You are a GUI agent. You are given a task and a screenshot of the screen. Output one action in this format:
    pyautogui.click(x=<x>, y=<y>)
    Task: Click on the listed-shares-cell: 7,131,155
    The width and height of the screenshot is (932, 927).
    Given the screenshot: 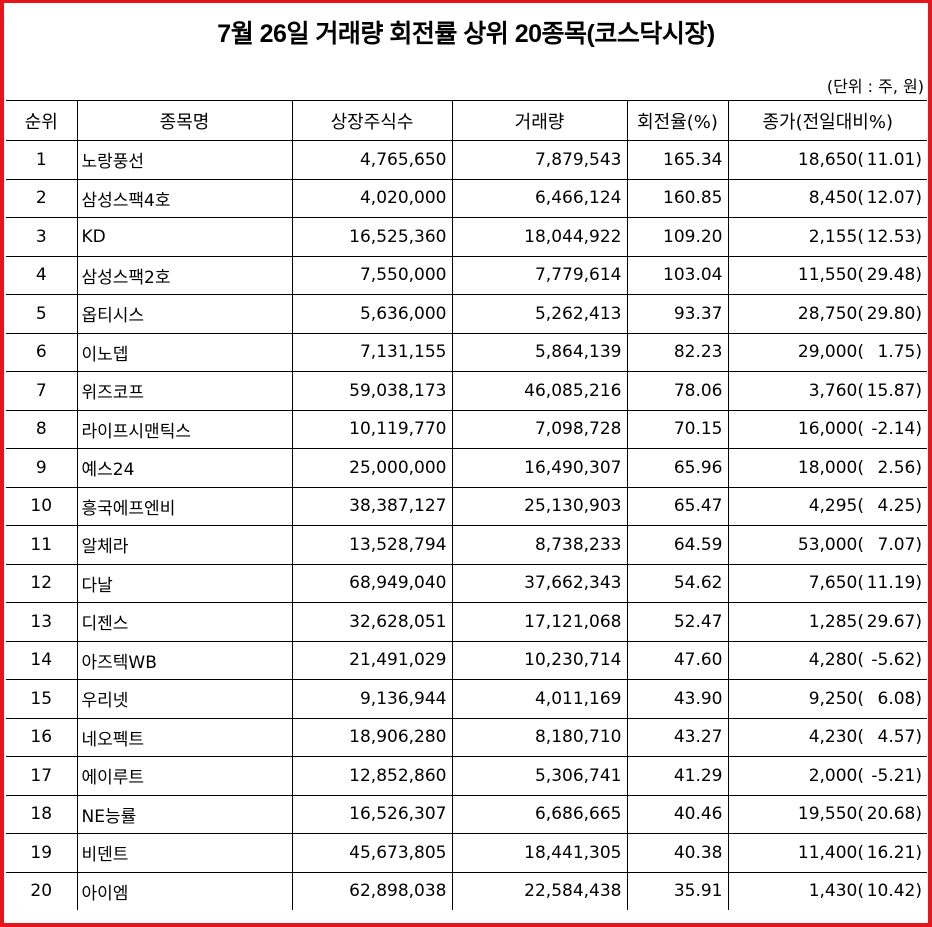 What is the action you would take?
    pyautogui.click(x=372, y=352)
    